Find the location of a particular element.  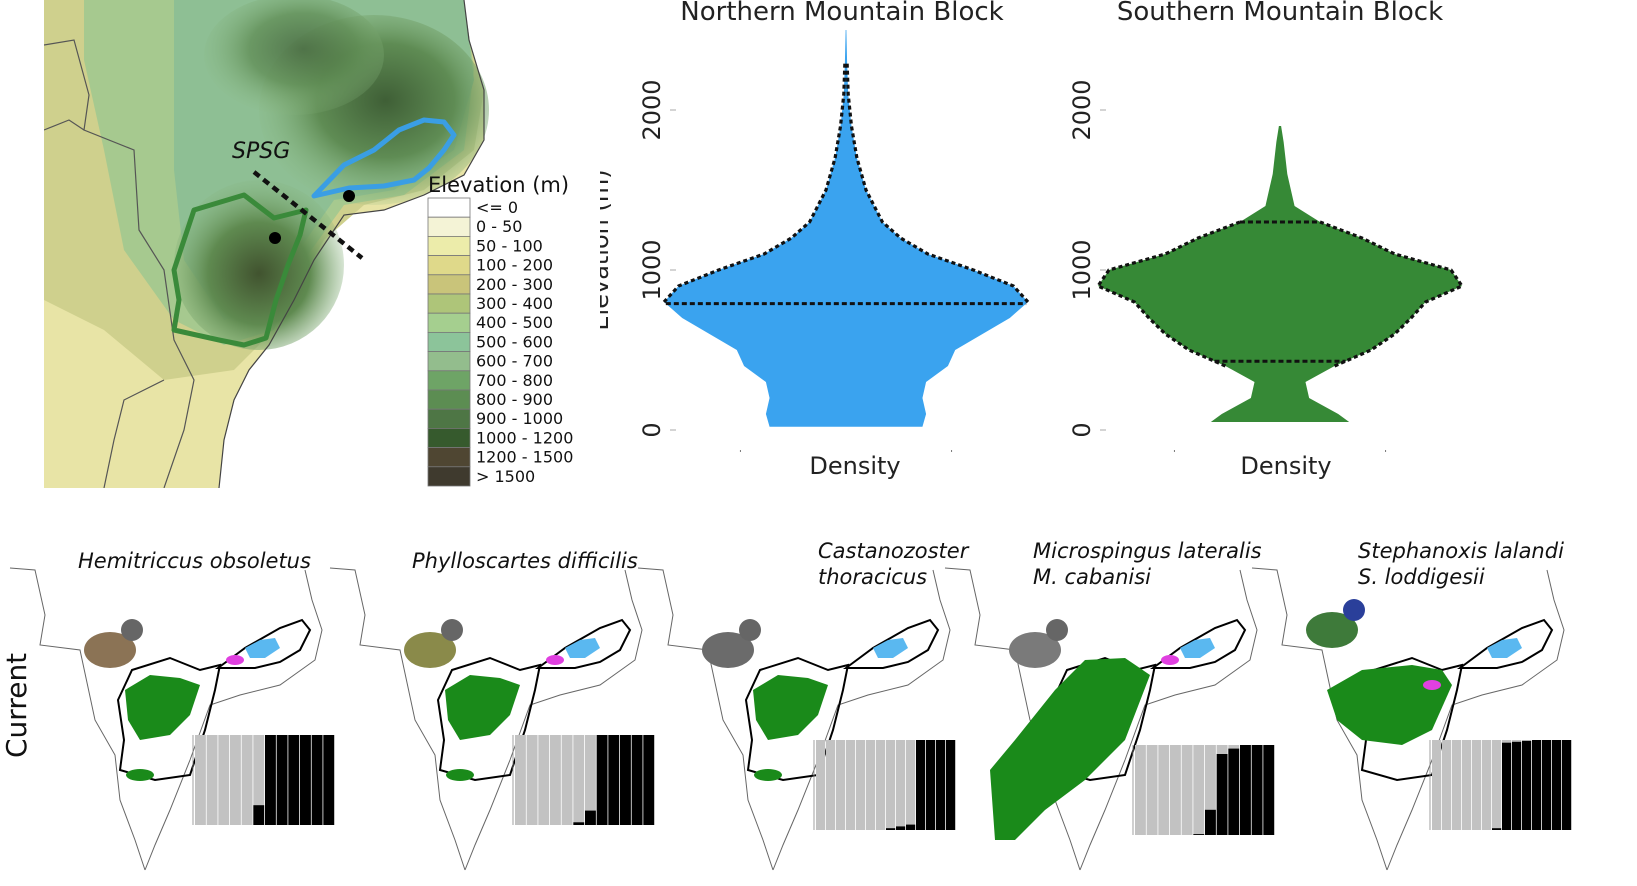

small-brown-flycatcher-icon is located at coordinates (110, 650).